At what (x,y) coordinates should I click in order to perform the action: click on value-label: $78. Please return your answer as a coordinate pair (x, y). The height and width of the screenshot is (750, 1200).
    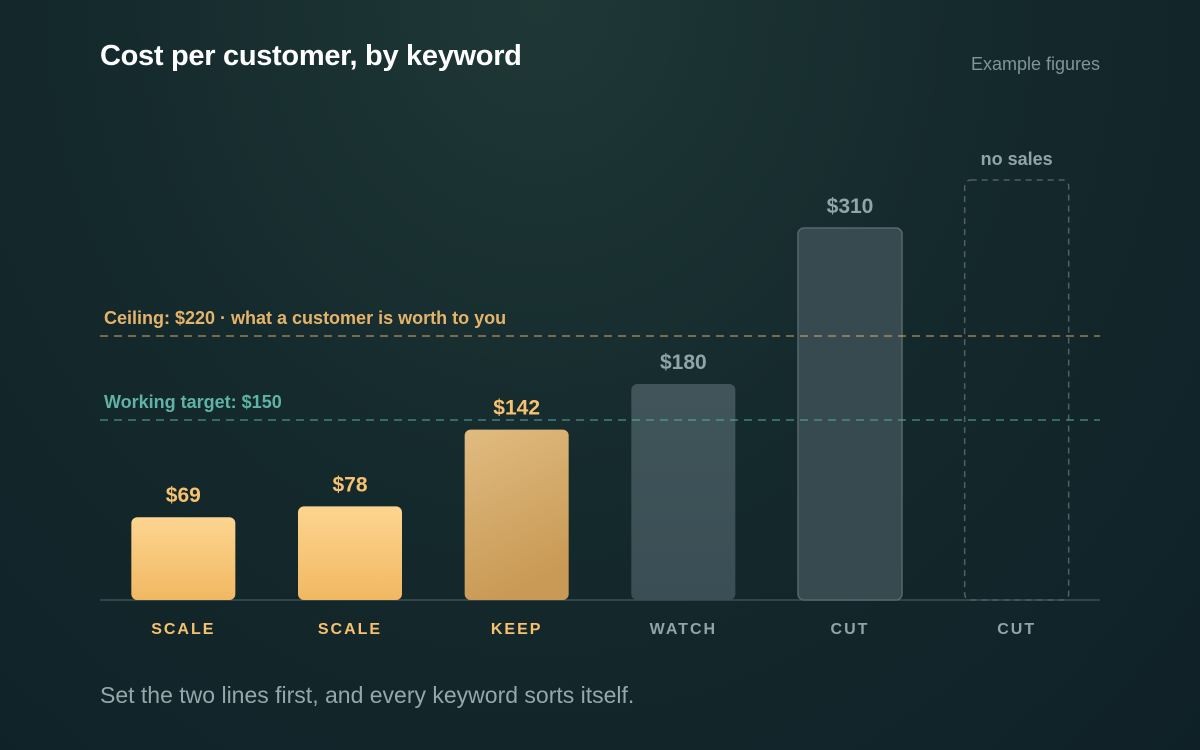
    Looking at the image, I should click on (349, 484).